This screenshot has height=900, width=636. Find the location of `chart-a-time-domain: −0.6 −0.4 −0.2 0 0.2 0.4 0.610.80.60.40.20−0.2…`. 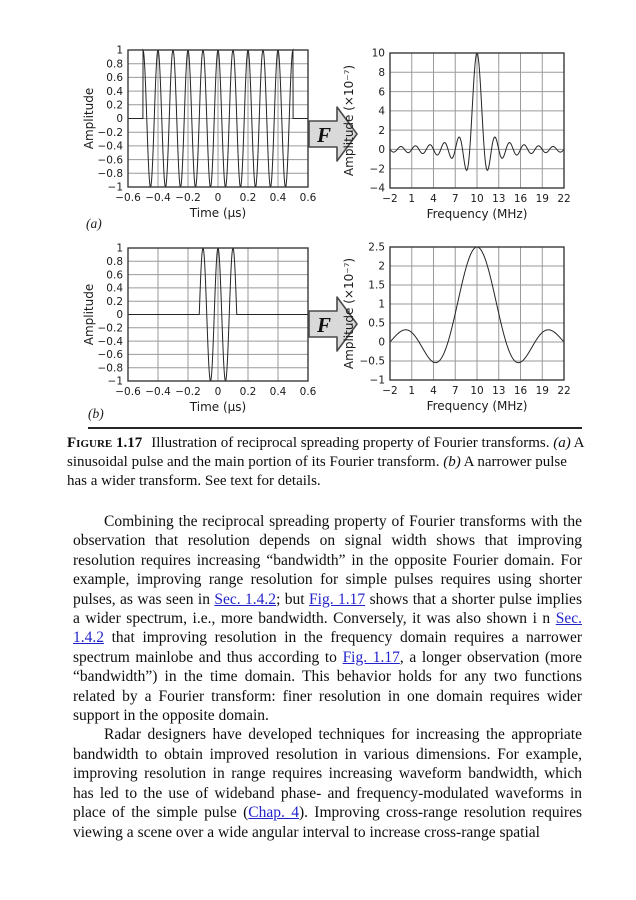

chart-a-time-domain: −0.6 −0.4 −0.2 0 0.2 0.4 0.610.80.60.40.20−0.2… is located at coordinates (199, 132).